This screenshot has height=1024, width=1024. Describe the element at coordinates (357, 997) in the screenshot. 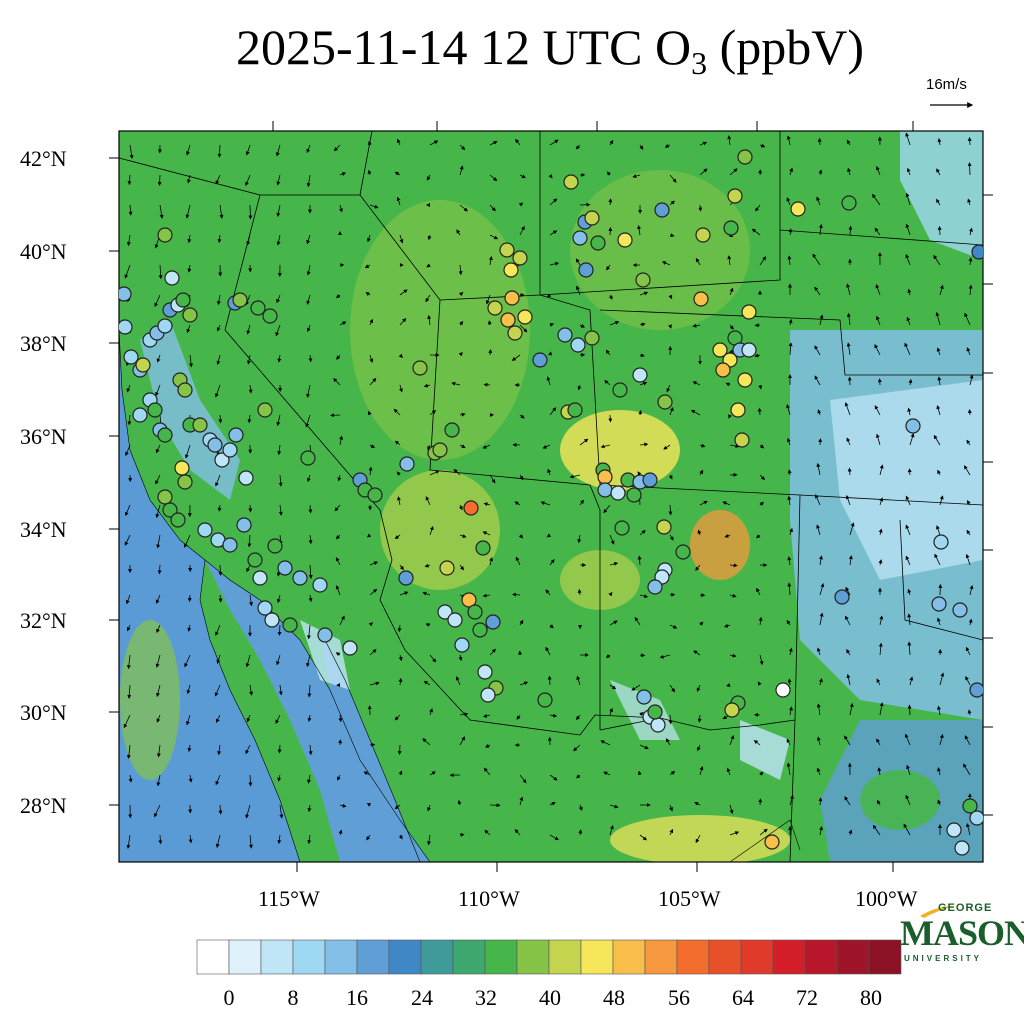

I see `colorbar-label-16: 16` at that location.